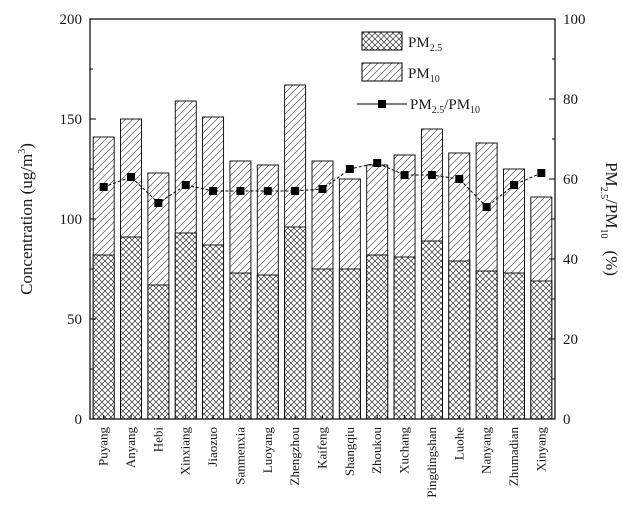 The height and width of the screenshot is (509, 623). I want to click on ratio-point-xuchang, so click(404, 175).